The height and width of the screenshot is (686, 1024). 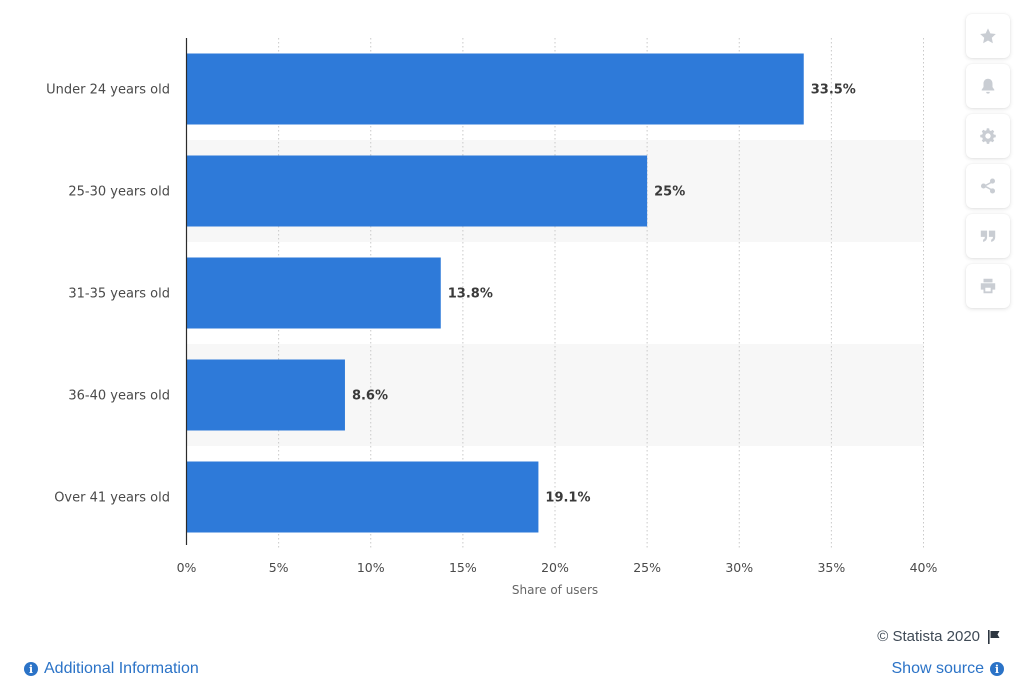 What do you see at coordinates (567, 498) in the screenshot?
I see `data-label: 19.1%` at bounding box center [567, 498].